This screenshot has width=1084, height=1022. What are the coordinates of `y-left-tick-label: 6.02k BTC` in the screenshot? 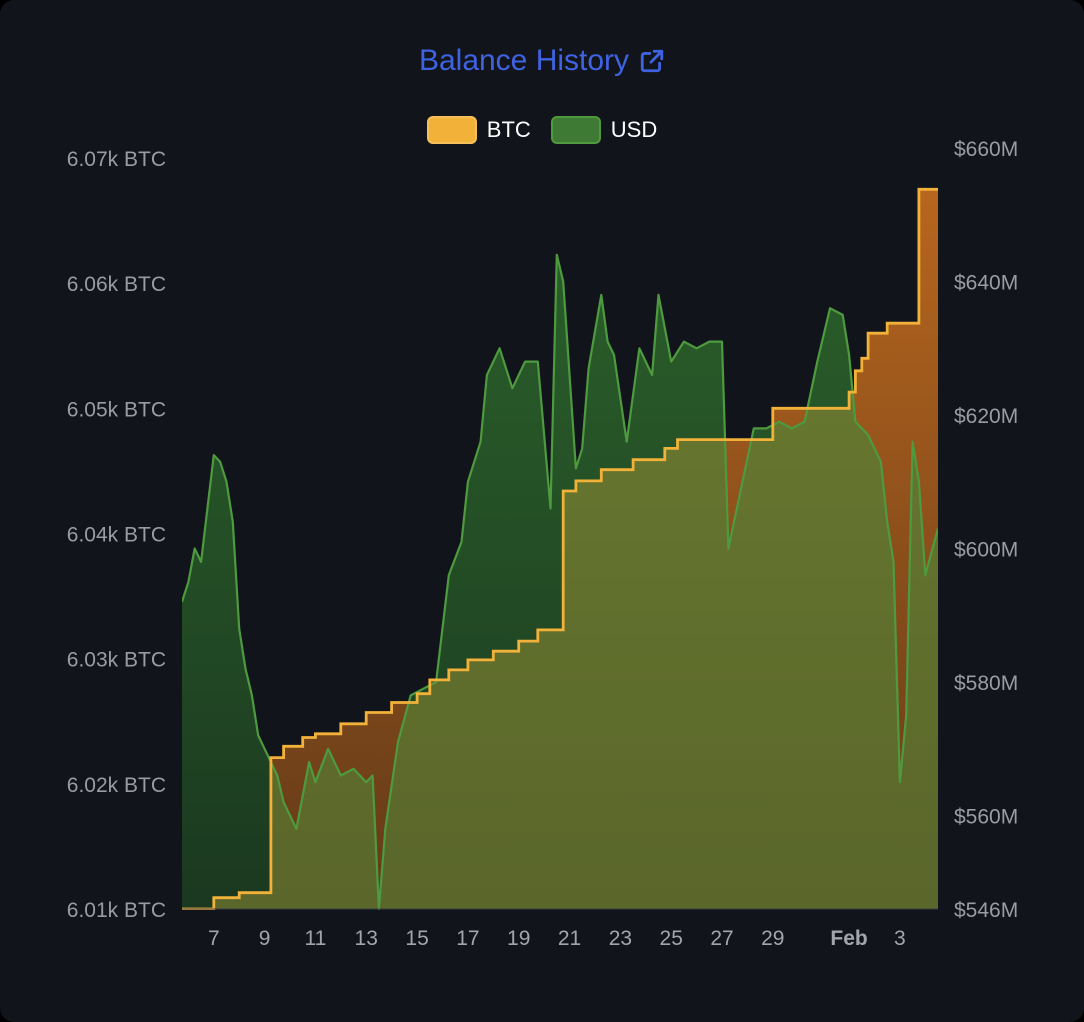 It's located at (116, 785).